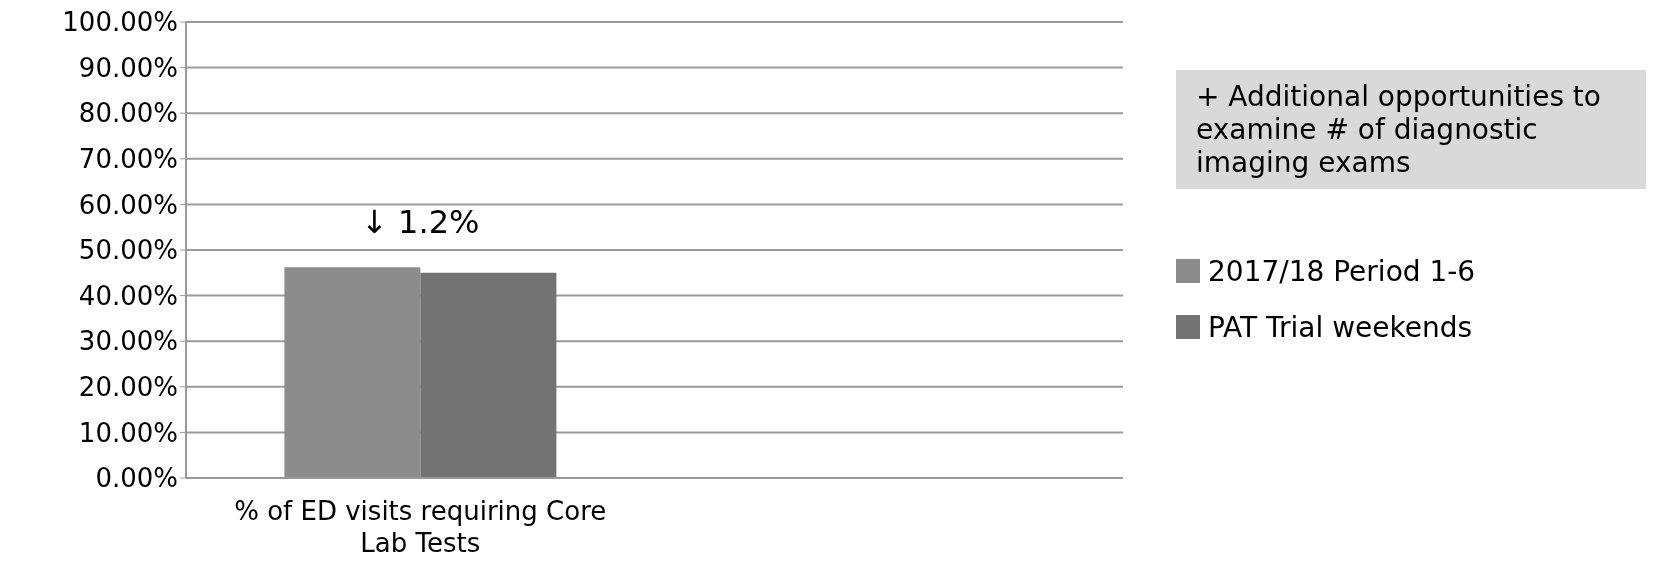 This screenshot has height=578, width=1659. Describe the element at coordinates (1342, 271) in the screenshot. I see `legend-label: 2017/18 Period 1-6` at that location.